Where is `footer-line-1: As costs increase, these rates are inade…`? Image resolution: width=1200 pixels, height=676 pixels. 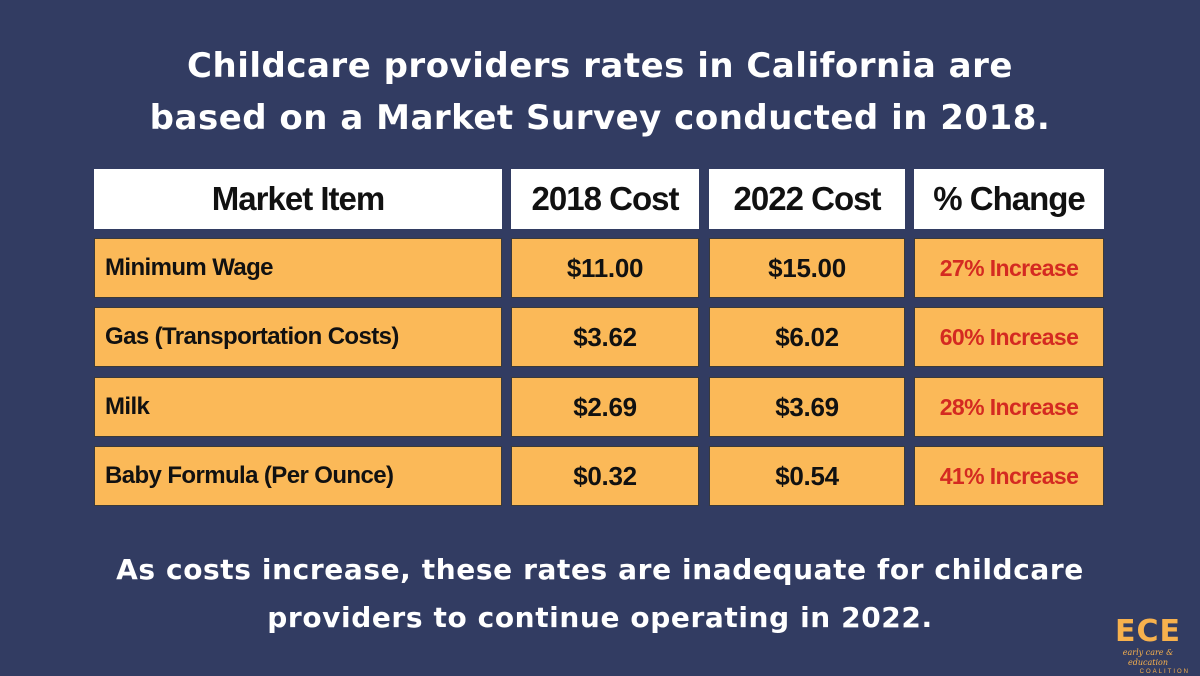
footer-line-1: As costs increase, these rates are inade… is located at coordinates (600, 569).